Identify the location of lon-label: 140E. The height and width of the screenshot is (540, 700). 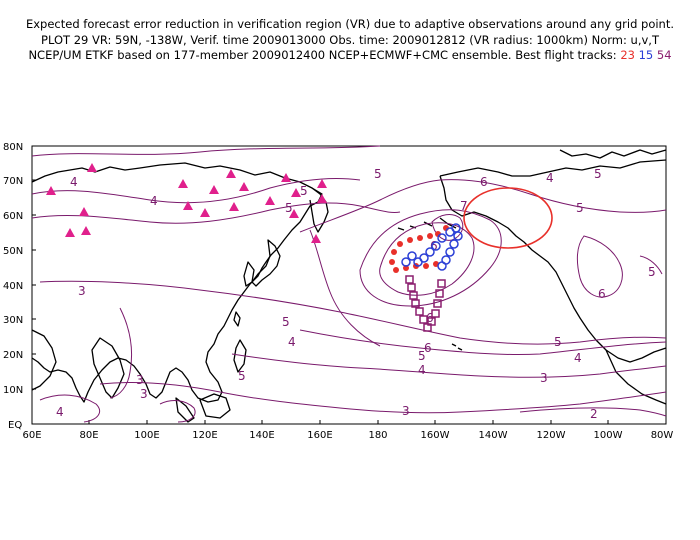
(261, 435).